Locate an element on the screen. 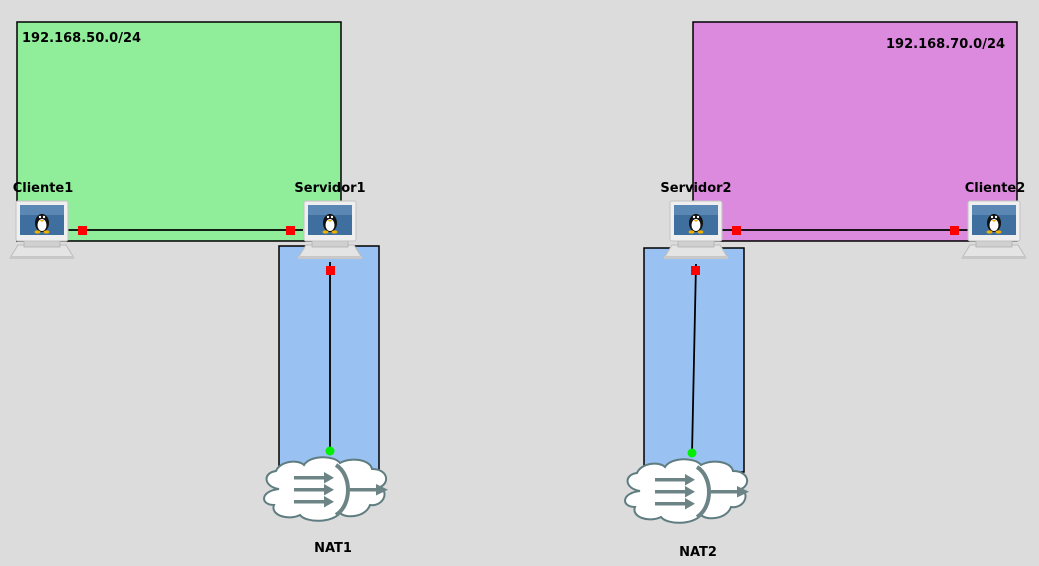 Image resolution: width=1039 pixels, height=566 pixels. nat2-cloud-icon is located at coordinates (687, 491).